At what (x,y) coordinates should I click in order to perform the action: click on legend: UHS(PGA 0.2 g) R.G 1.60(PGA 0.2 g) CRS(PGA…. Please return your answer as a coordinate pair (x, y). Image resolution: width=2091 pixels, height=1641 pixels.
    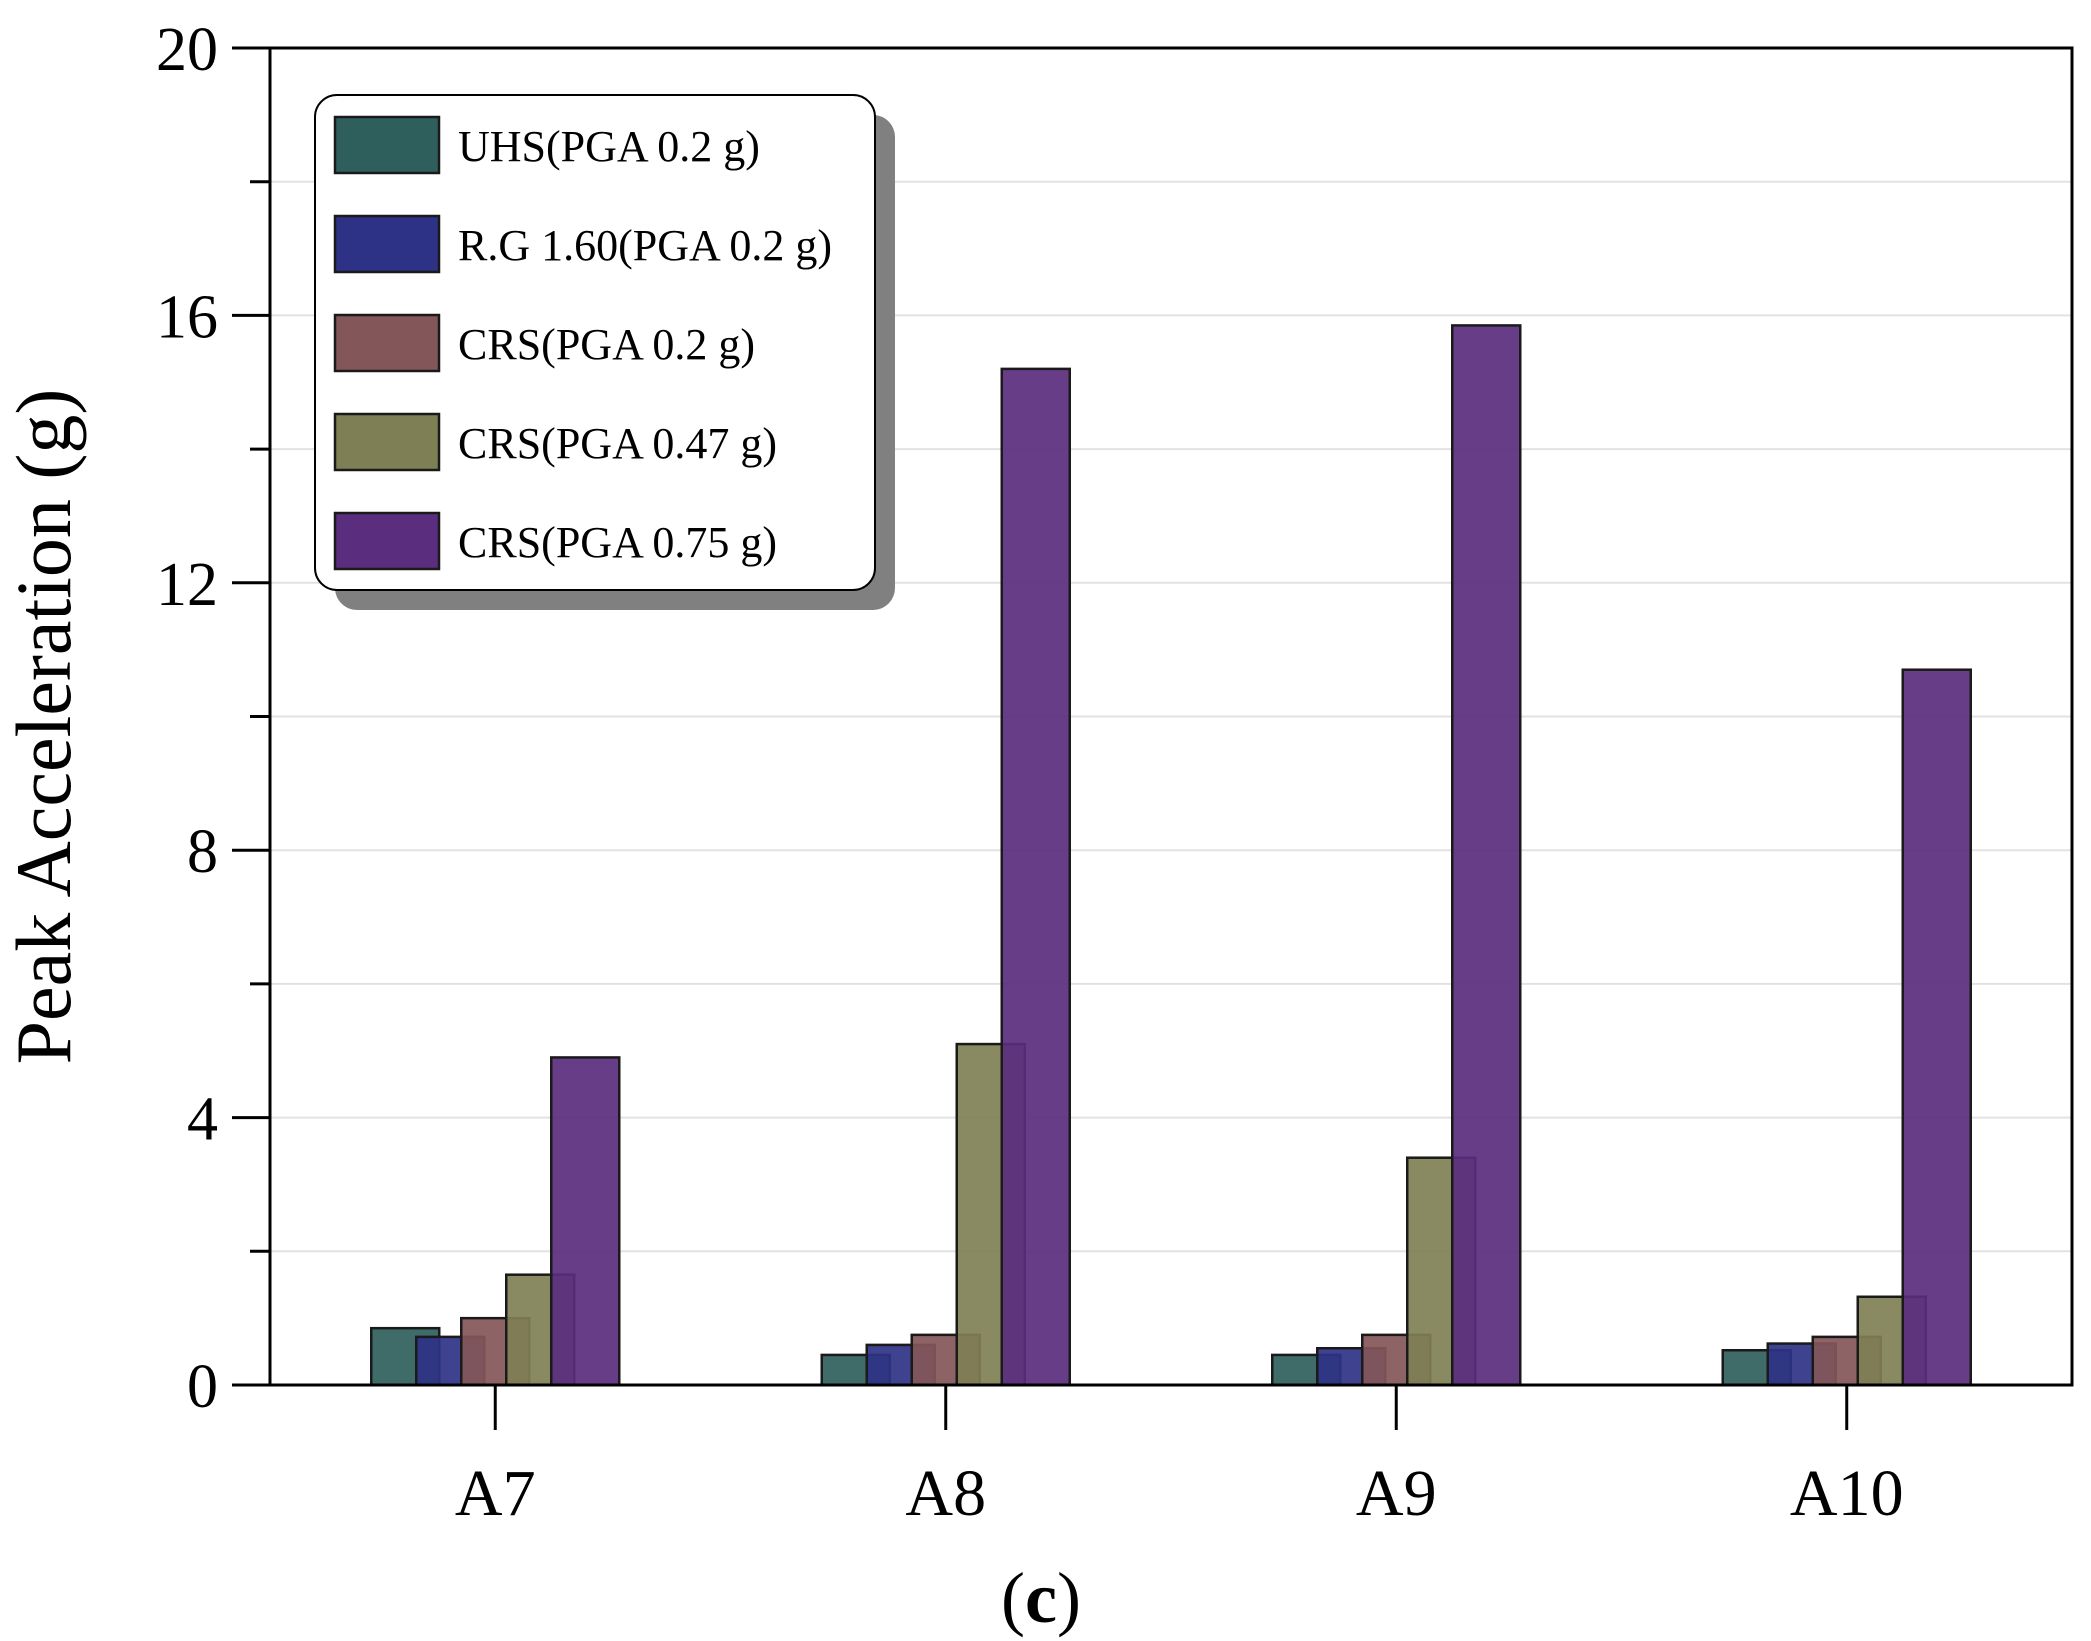
    Looking at the image, I should click on (604, 352).